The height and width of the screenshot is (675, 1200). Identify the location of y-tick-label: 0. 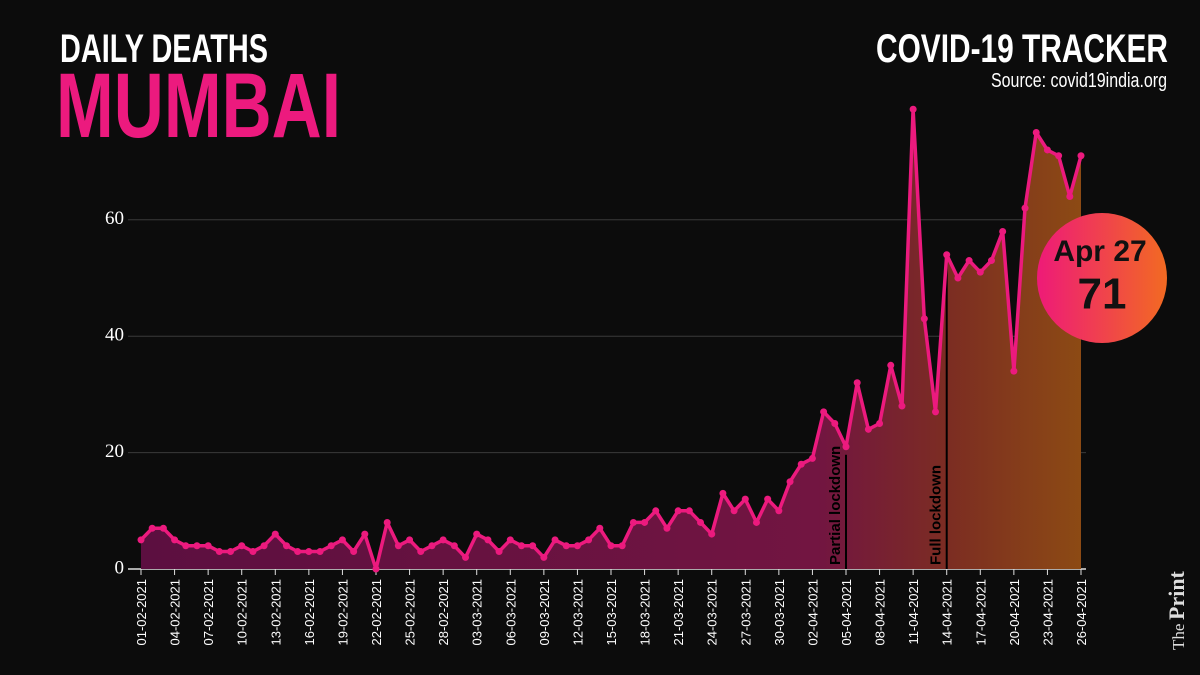
(120, 567).